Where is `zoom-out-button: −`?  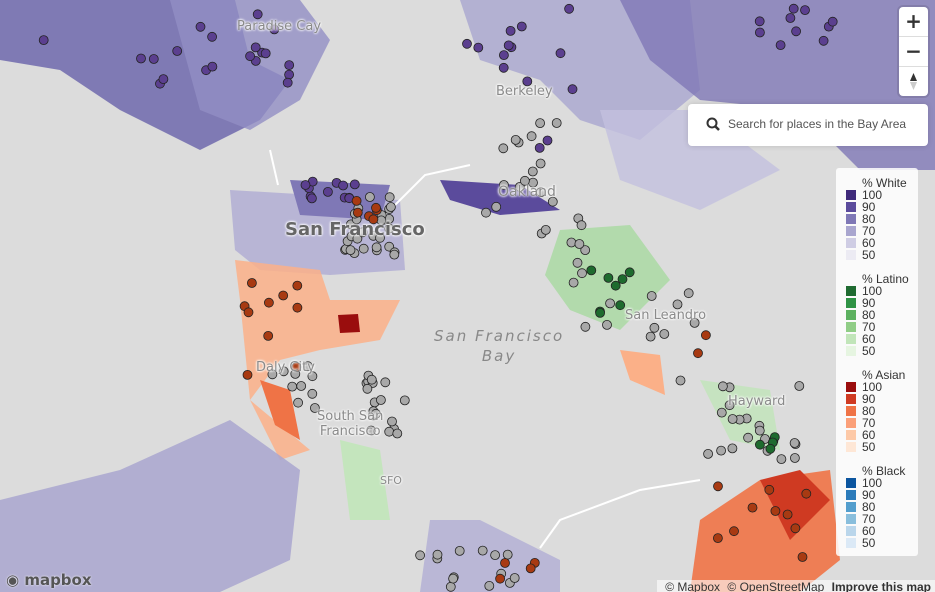 zoom-out-button: − is located at coordinates (913, 52).